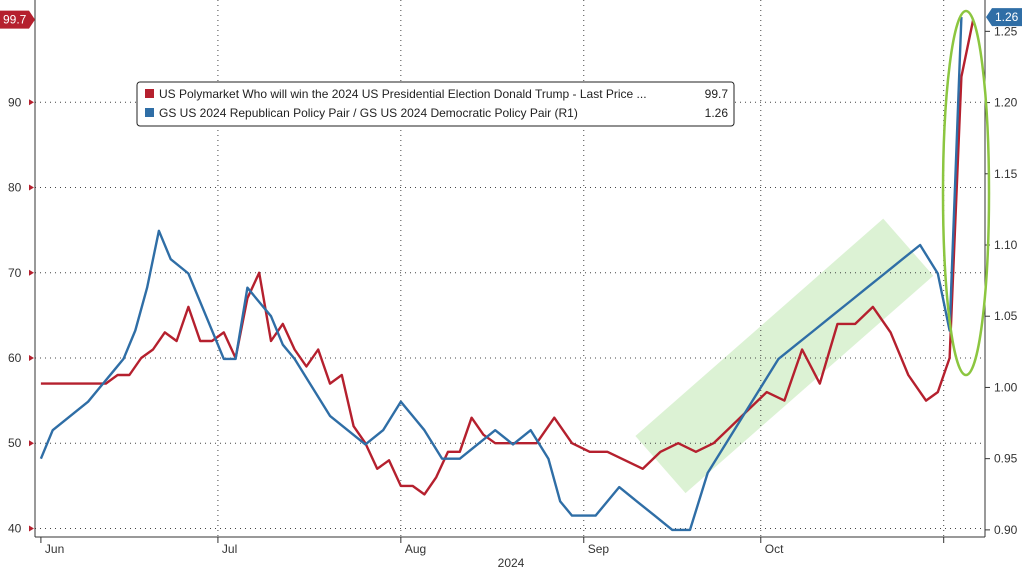  What do you see at coordinates (1006, 530) in the screenshot?
I see `right-tick-label: 0.90` at bounding box center [1006, 530].